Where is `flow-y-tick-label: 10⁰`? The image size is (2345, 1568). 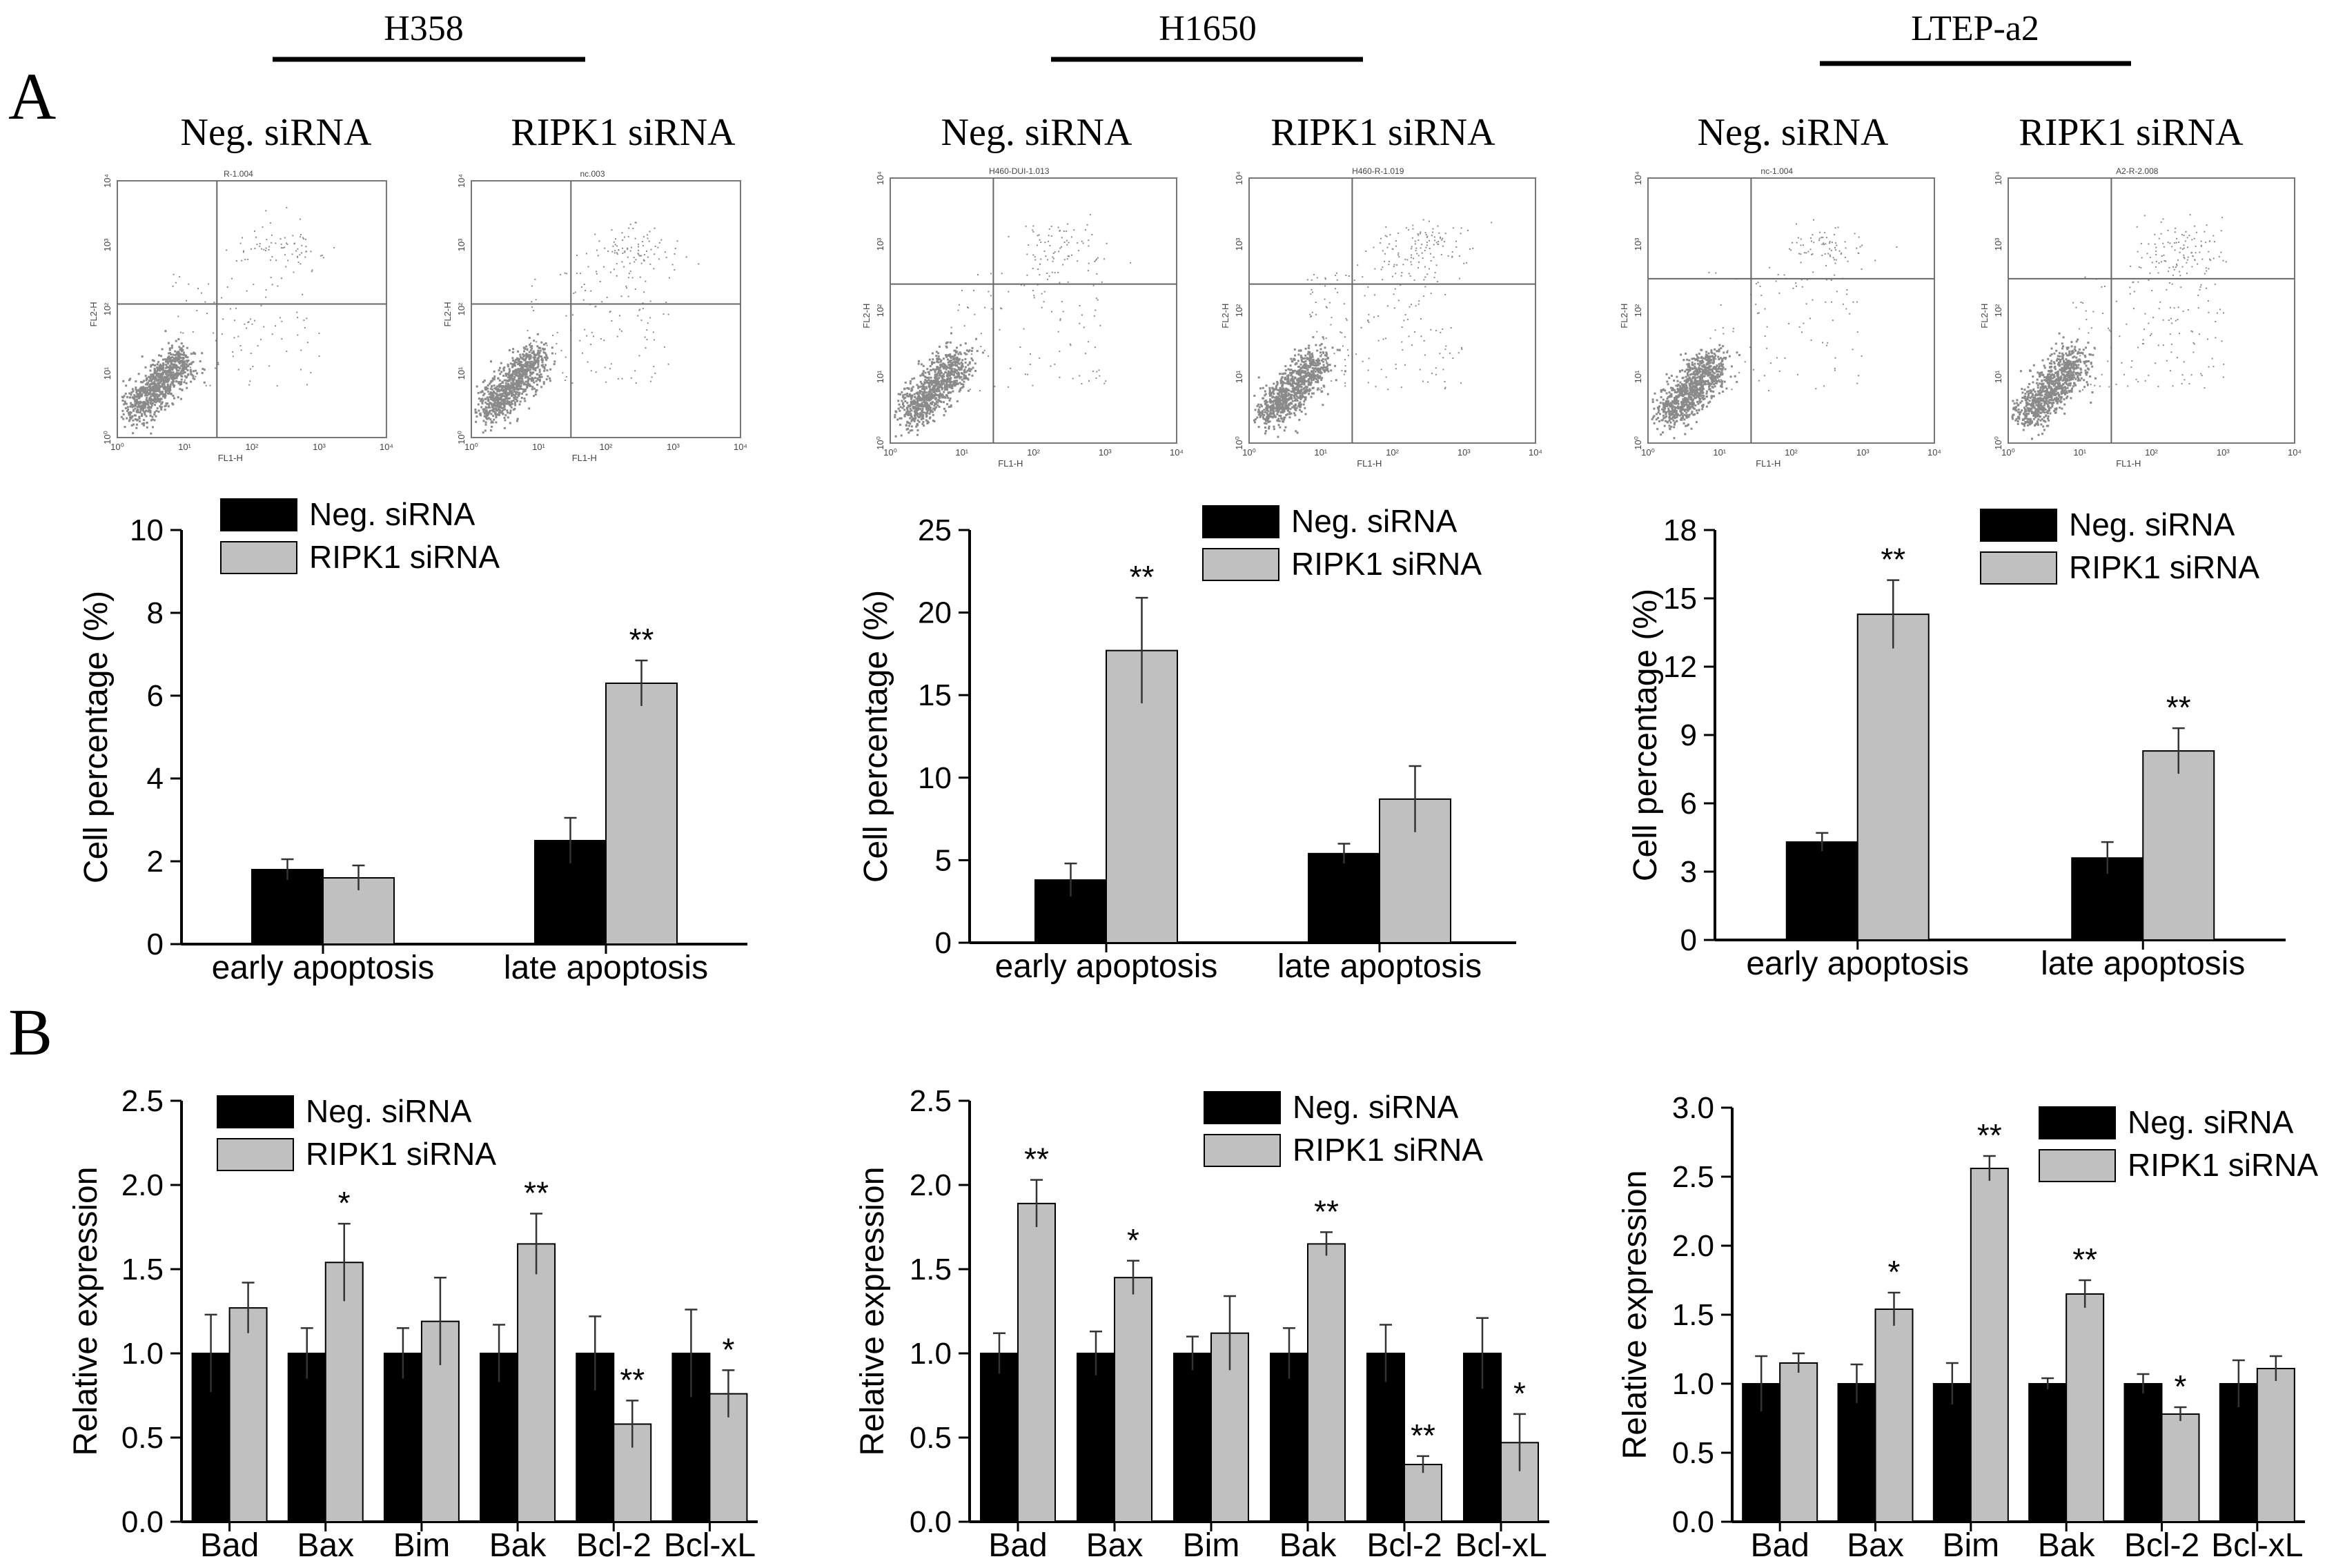 flow-y-tick-label: 10⁰ is located at coordinates (1239, 443).